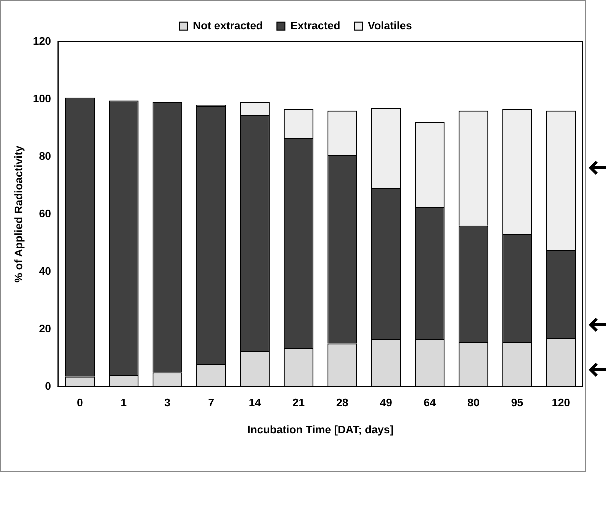 The width and height of the screenshot is (610, 511). Describe the element at coordinates (321, 430) in the screenshot. I see `x-axis-title: Incubation Time [DAT; days]` at that location.